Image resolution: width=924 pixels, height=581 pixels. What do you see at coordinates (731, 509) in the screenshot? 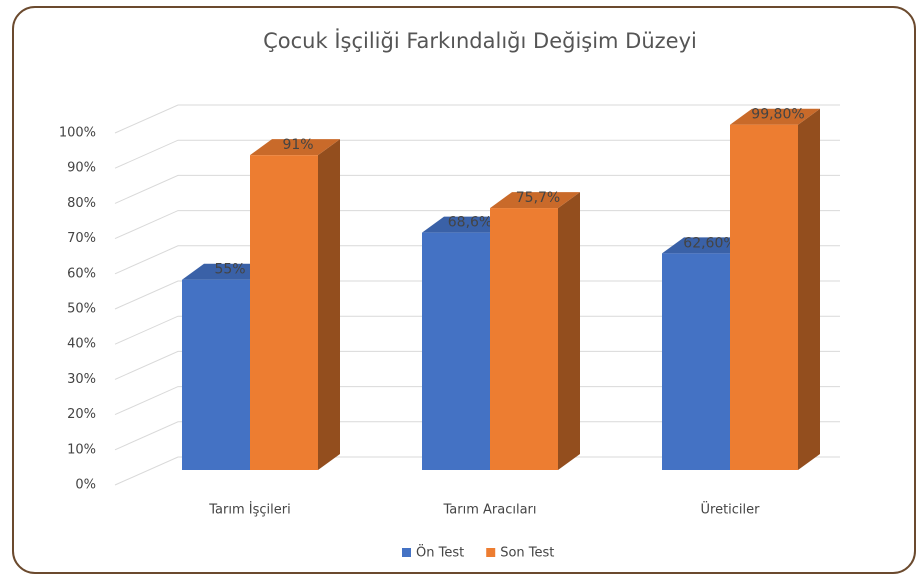
I see `x-tick-label: Üreticiler` at bounding box center [731, 509].